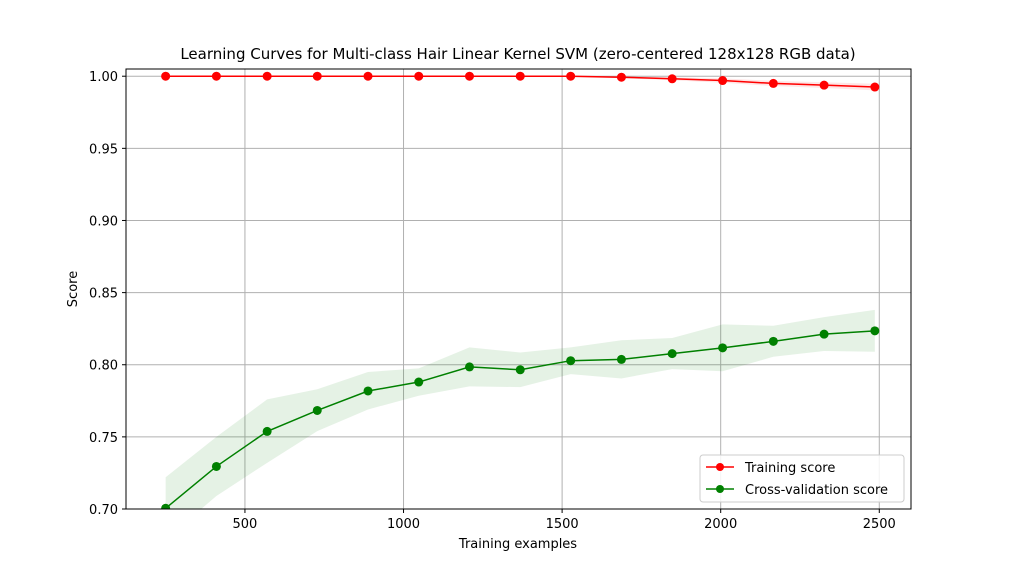  I want to click on legend-label-training: Training score, so click(789, 468).